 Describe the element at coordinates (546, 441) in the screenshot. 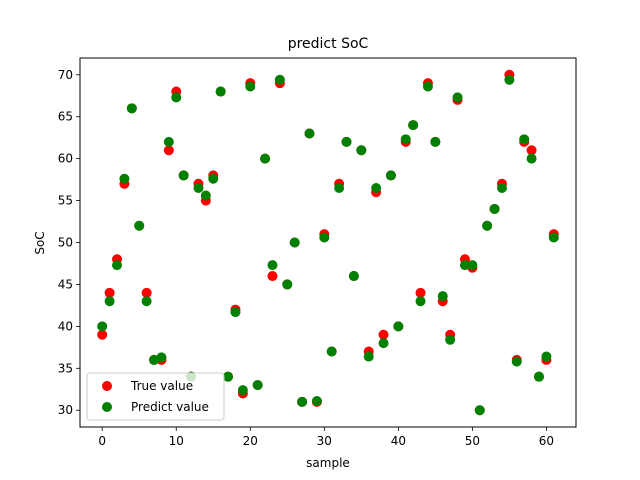

I see `x-tick-label: 60` at that location.